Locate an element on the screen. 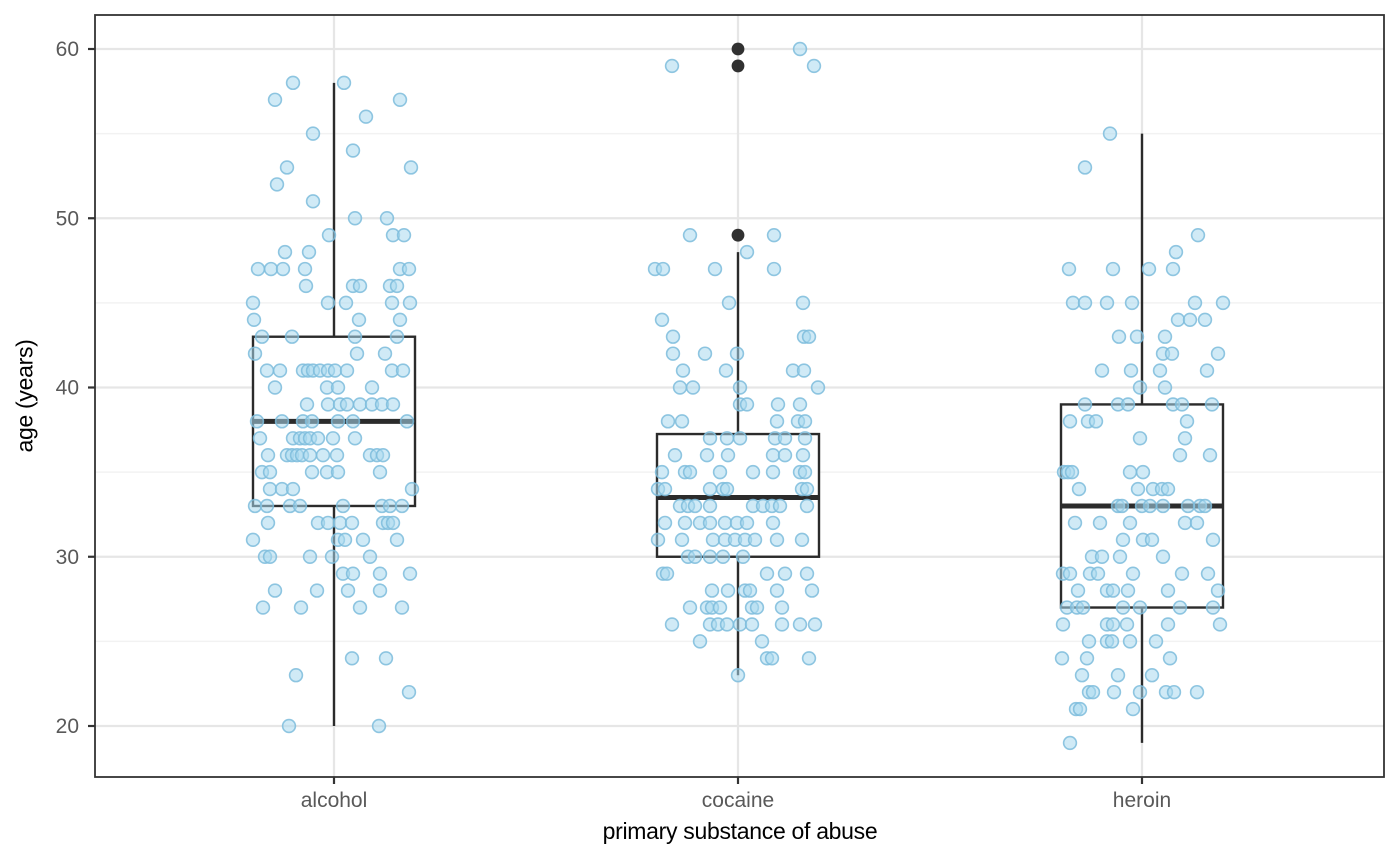 The width and height of the screenshot is (1400, 866). y-tick-label: 40 is located at coordinates (67, 388).